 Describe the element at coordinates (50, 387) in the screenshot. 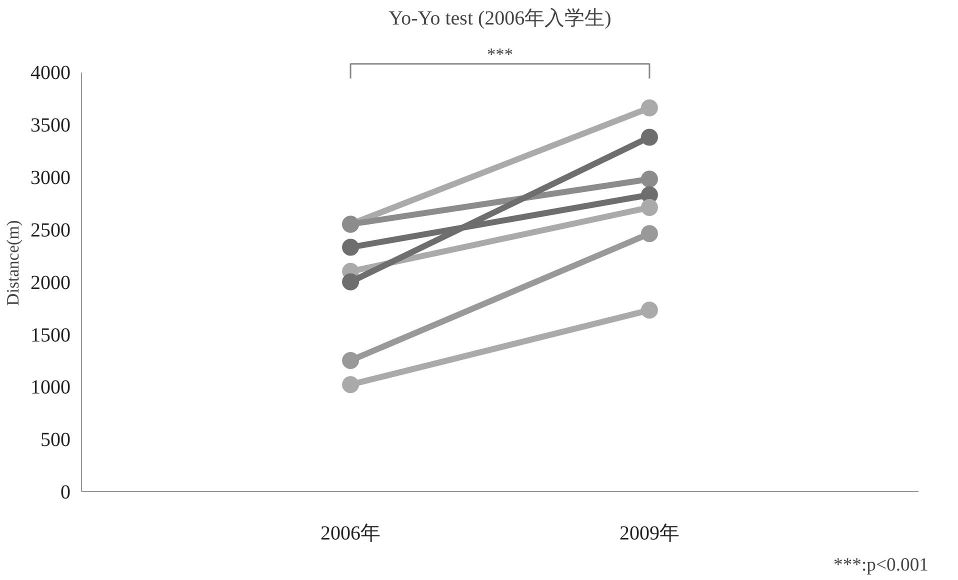

I see `y-tick-label: 1000` at that location.